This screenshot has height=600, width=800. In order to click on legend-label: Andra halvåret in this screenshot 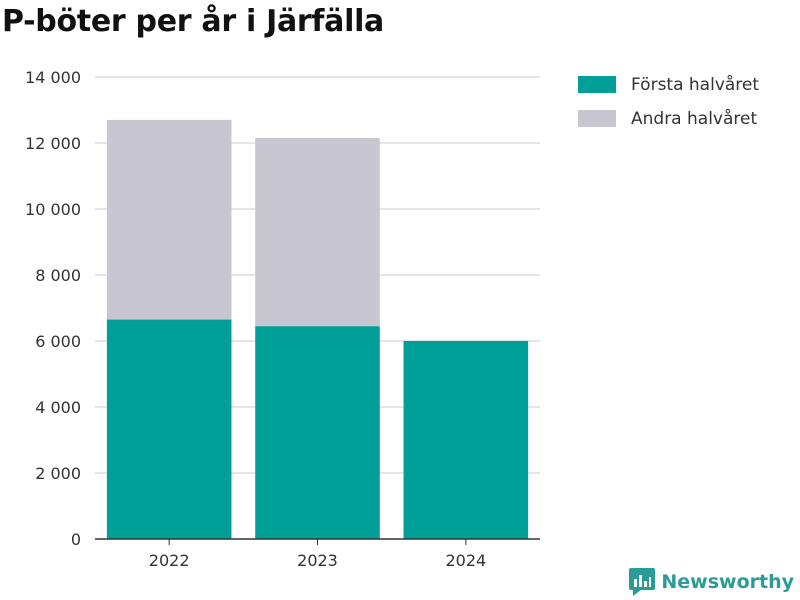, I will do `click(694, 118)`.